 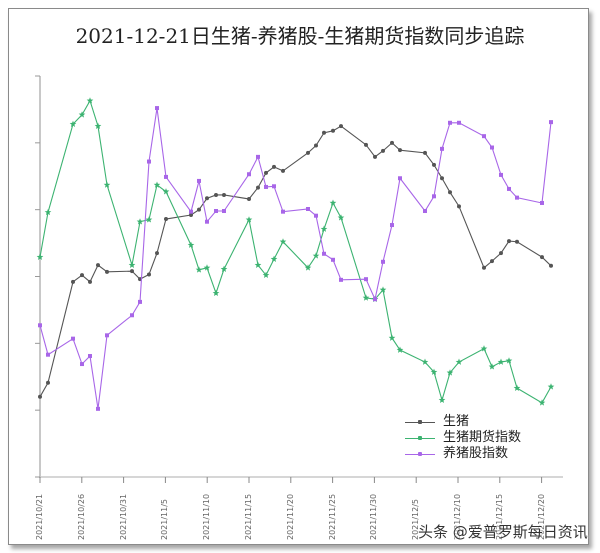 What do you see at coordinates (123, 516) in the screenshot?
I see `x-tick-label: 2021/10/31` at bounding box center [123, 516].